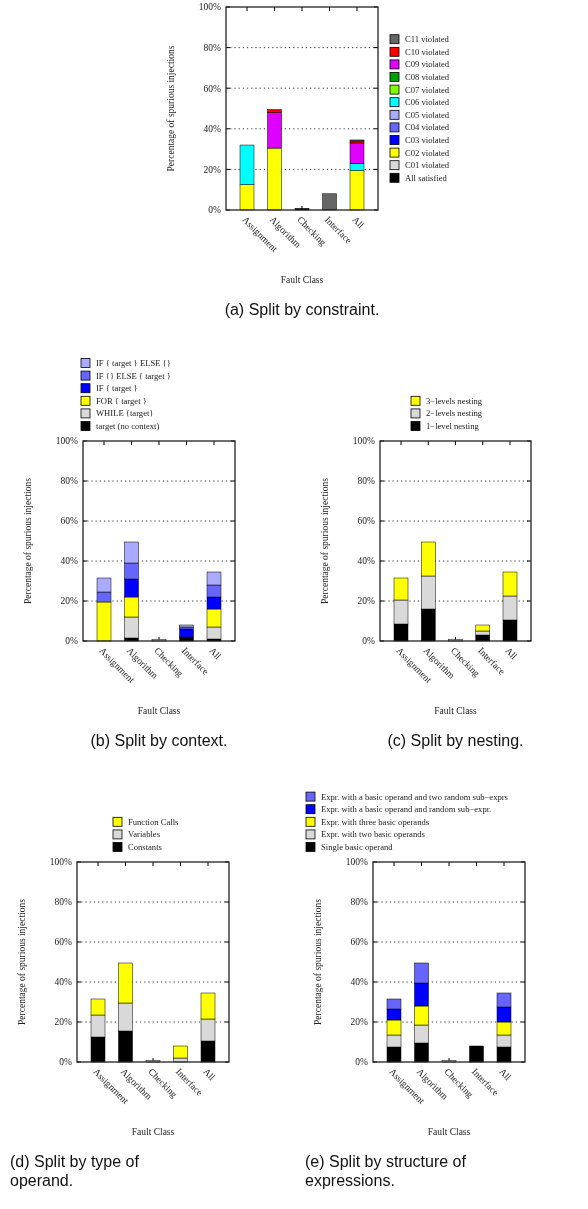 The image size is (588, 1209). Describe the element at coordinates (427, 64) in the screenshot. I see `legend-label: C09 violated` at that location.